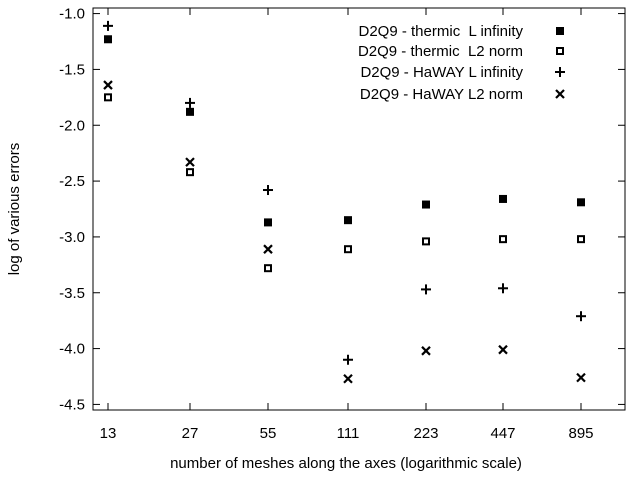 This screenshot has width=640, height=480. Describe the element at coordinates (441, 31) in the screenshot. I see `legend-label: D2Q9 - thermic L infinity` at that location.